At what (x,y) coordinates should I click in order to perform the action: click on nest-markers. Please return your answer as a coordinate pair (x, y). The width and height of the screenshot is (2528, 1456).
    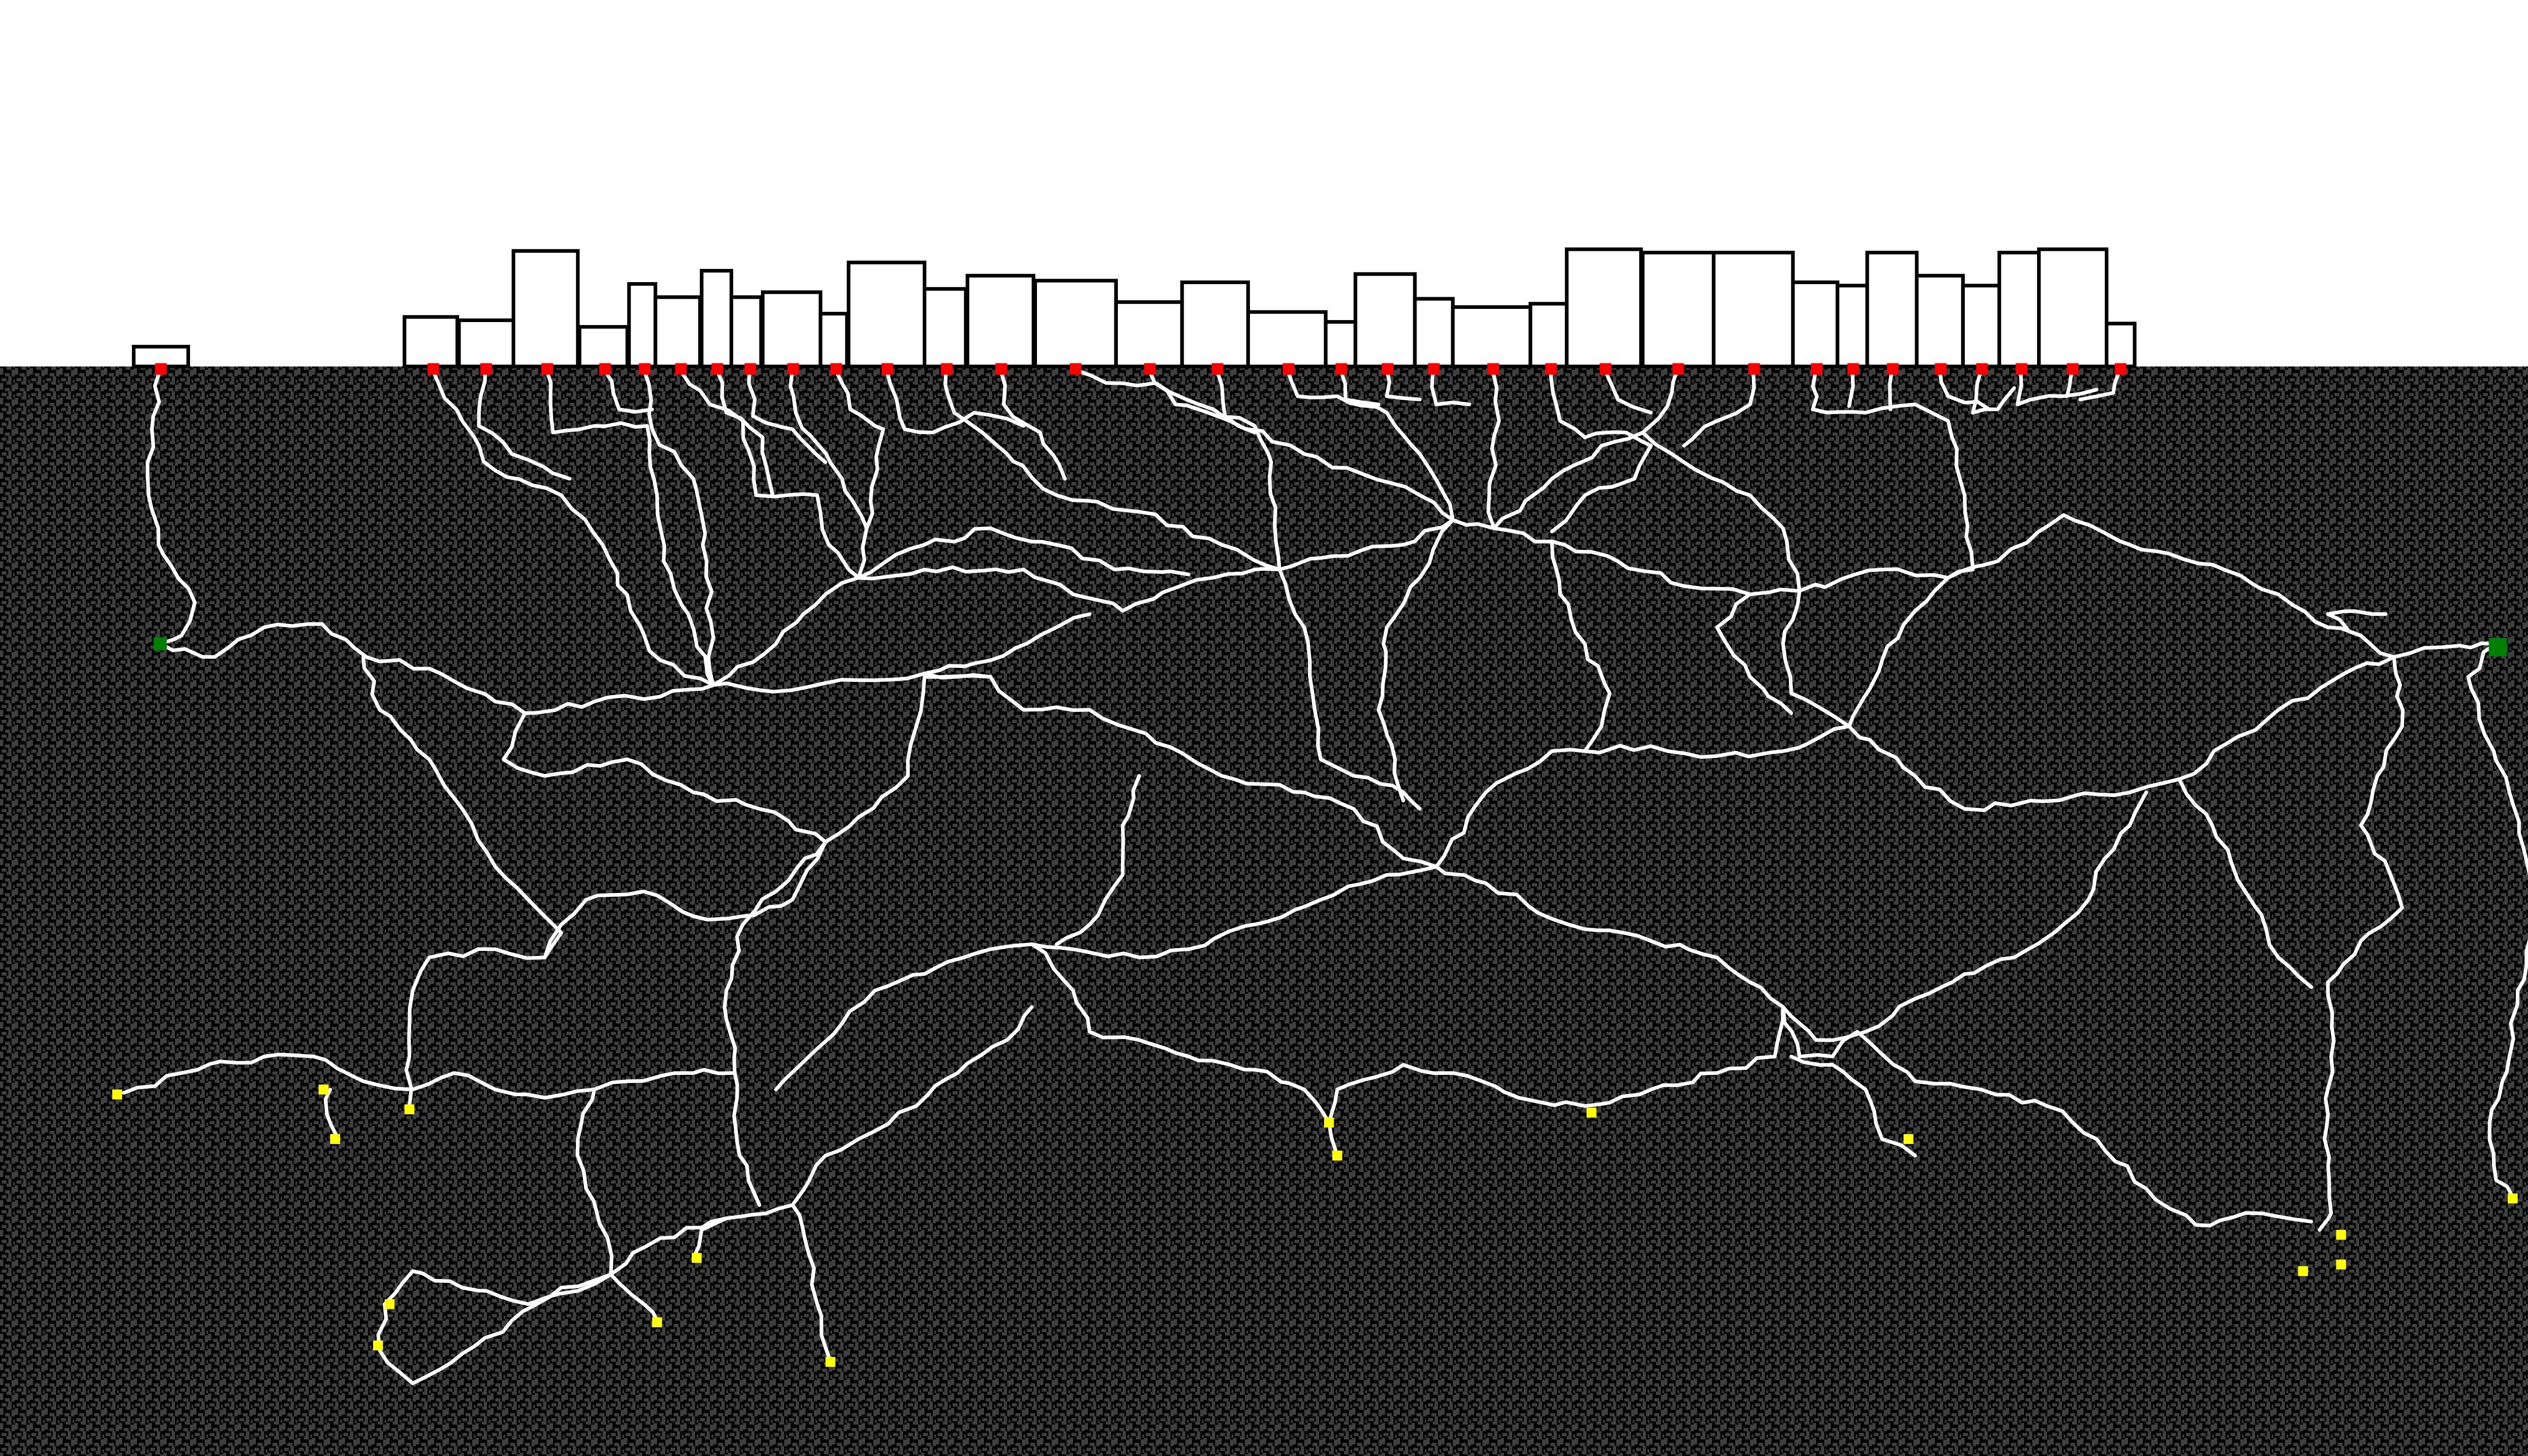
    Looking at the image, I should click on (1330, 646).